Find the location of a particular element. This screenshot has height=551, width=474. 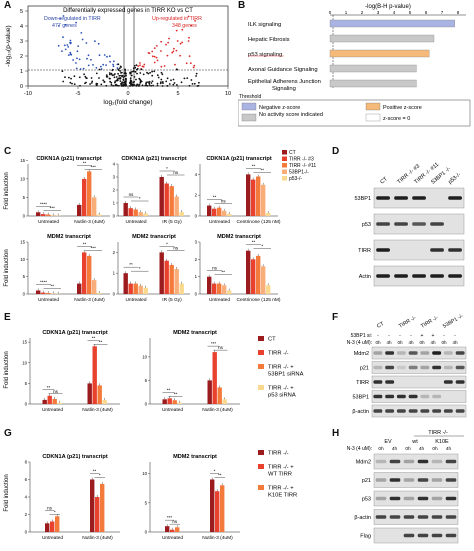

si-value: + is located at coordinates (433, 336).